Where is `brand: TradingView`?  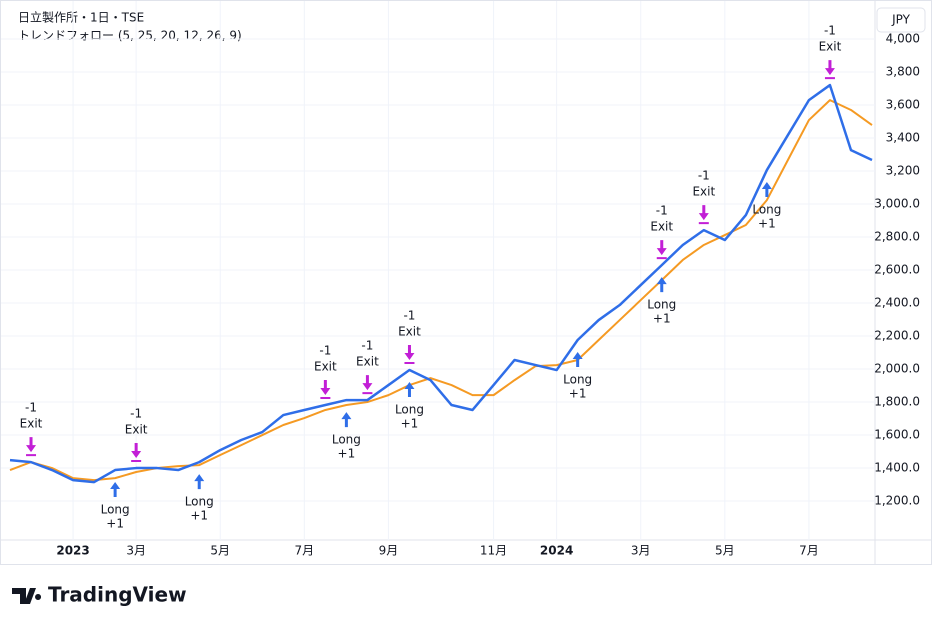
brand: TradingView is located at coordinates (117, 595).